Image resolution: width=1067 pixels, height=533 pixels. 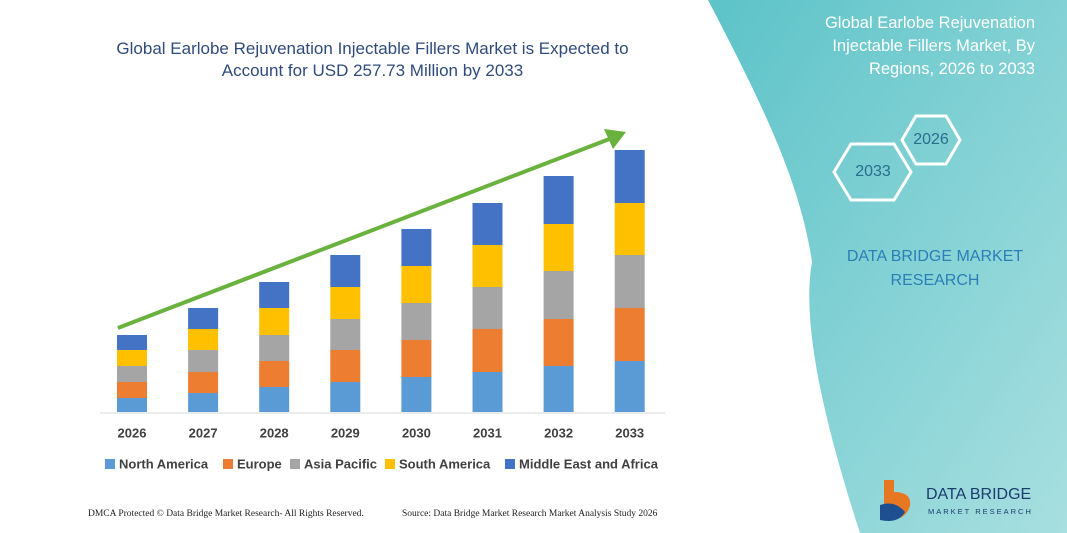 What do you see at coordinates (164, 463) in the screenshot?
I see `legend-label: North America` at bounding box center [164, 463].